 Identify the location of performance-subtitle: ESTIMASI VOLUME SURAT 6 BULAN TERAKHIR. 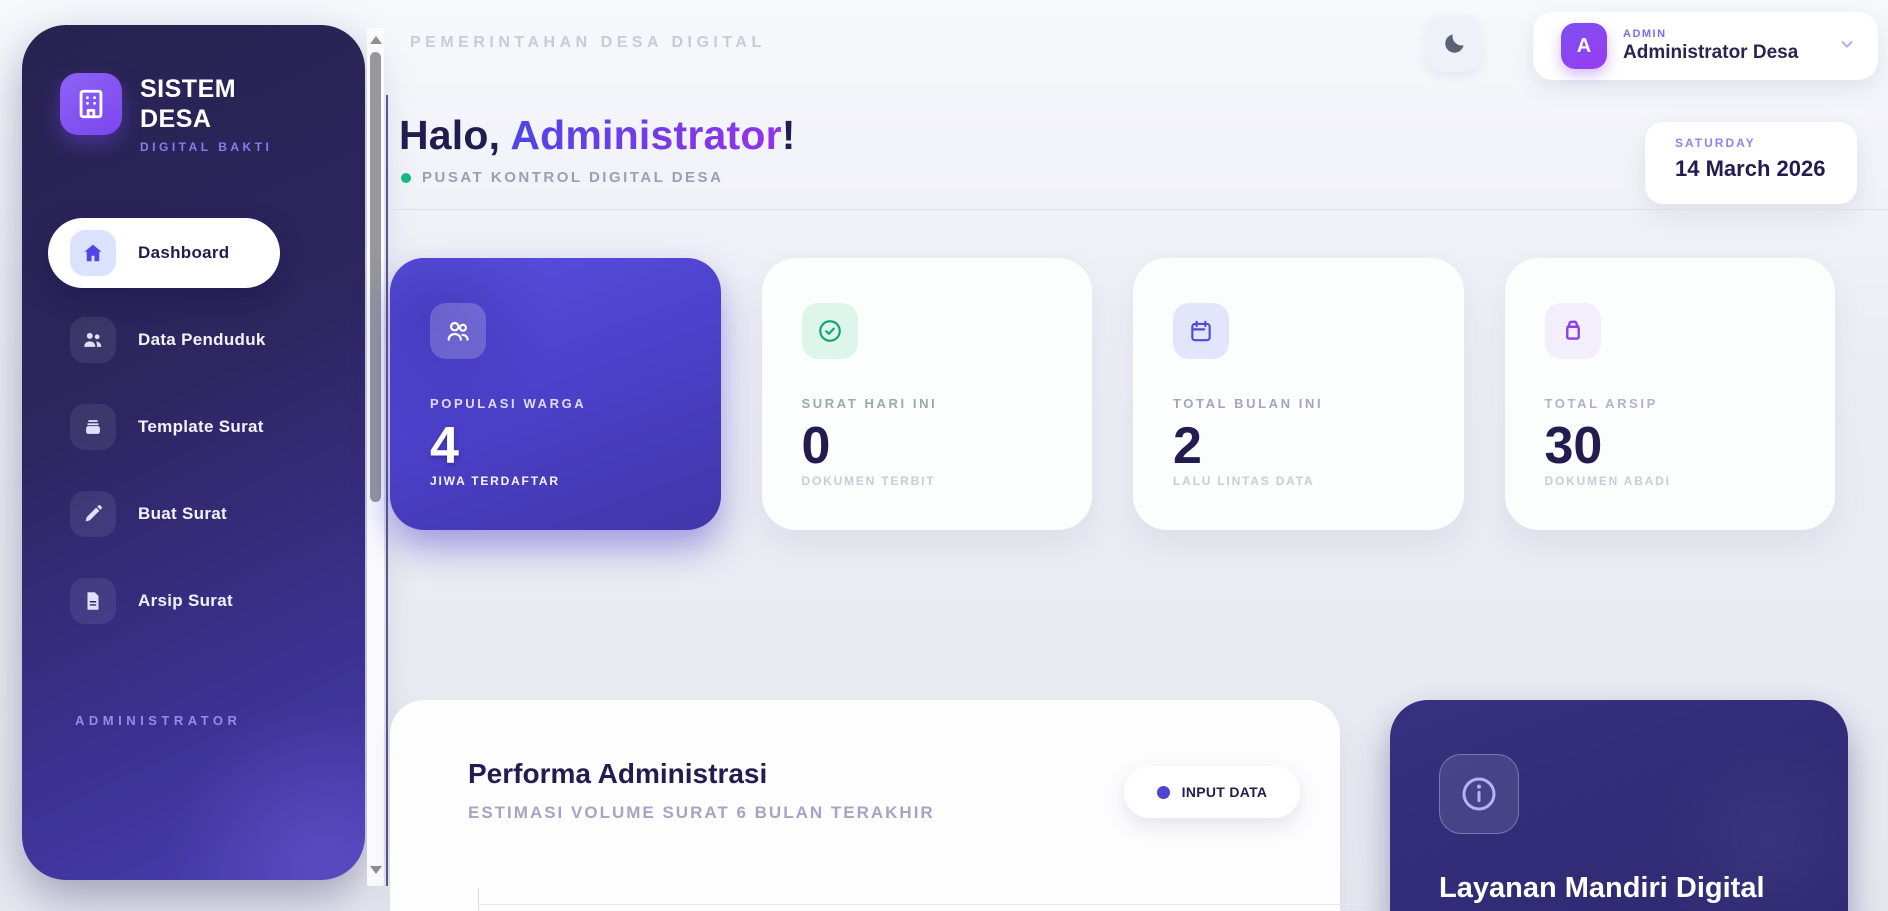
(701, 812).